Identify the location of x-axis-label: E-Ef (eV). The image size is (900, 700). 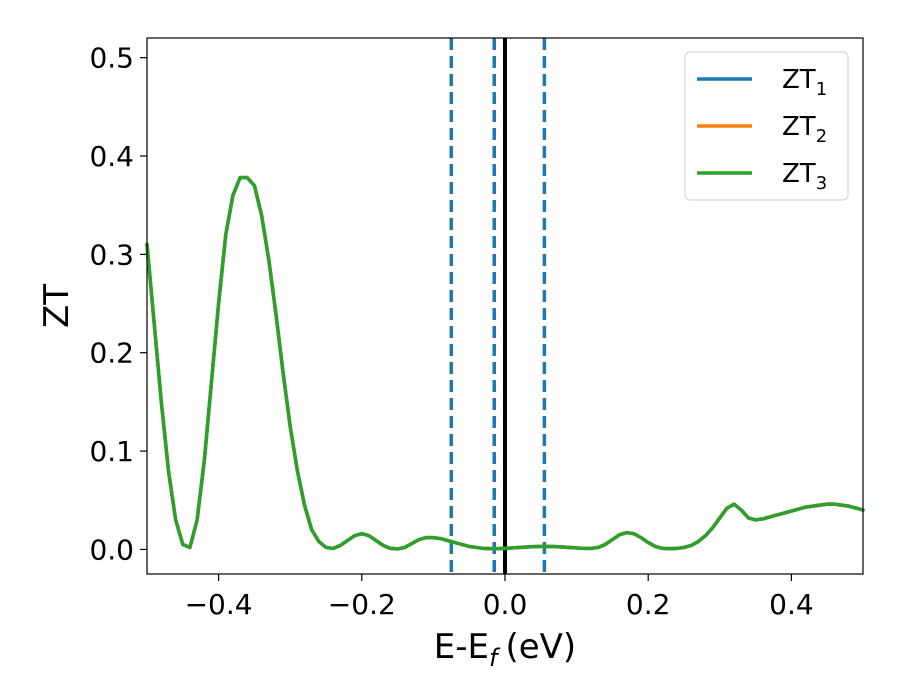
(505, 649).